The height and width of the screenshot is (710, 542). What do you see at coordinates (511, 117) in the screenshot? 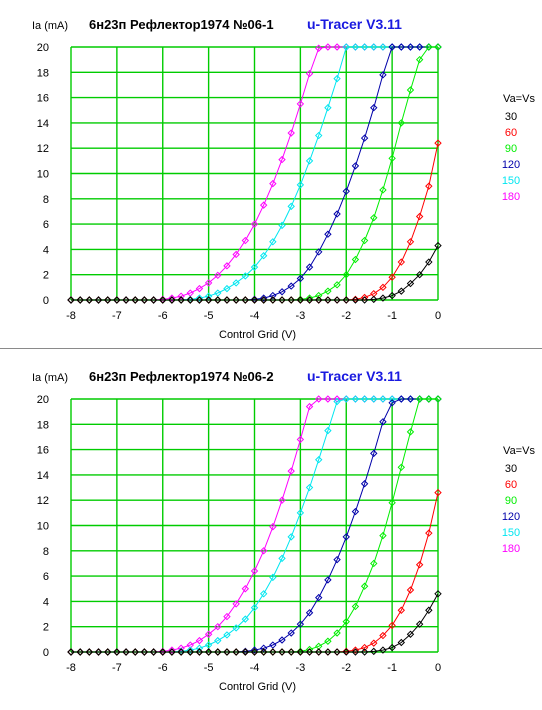
I see `legend-entry-30: 30` at bounding box center [511, 117].